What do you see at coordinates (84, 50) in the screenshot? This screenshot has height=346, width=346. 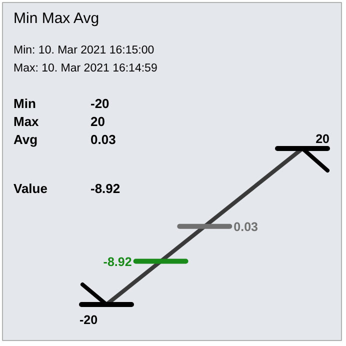 I see `text: Min: 10. Mar 2021 16:15:00` at bounding box center [84, 50].